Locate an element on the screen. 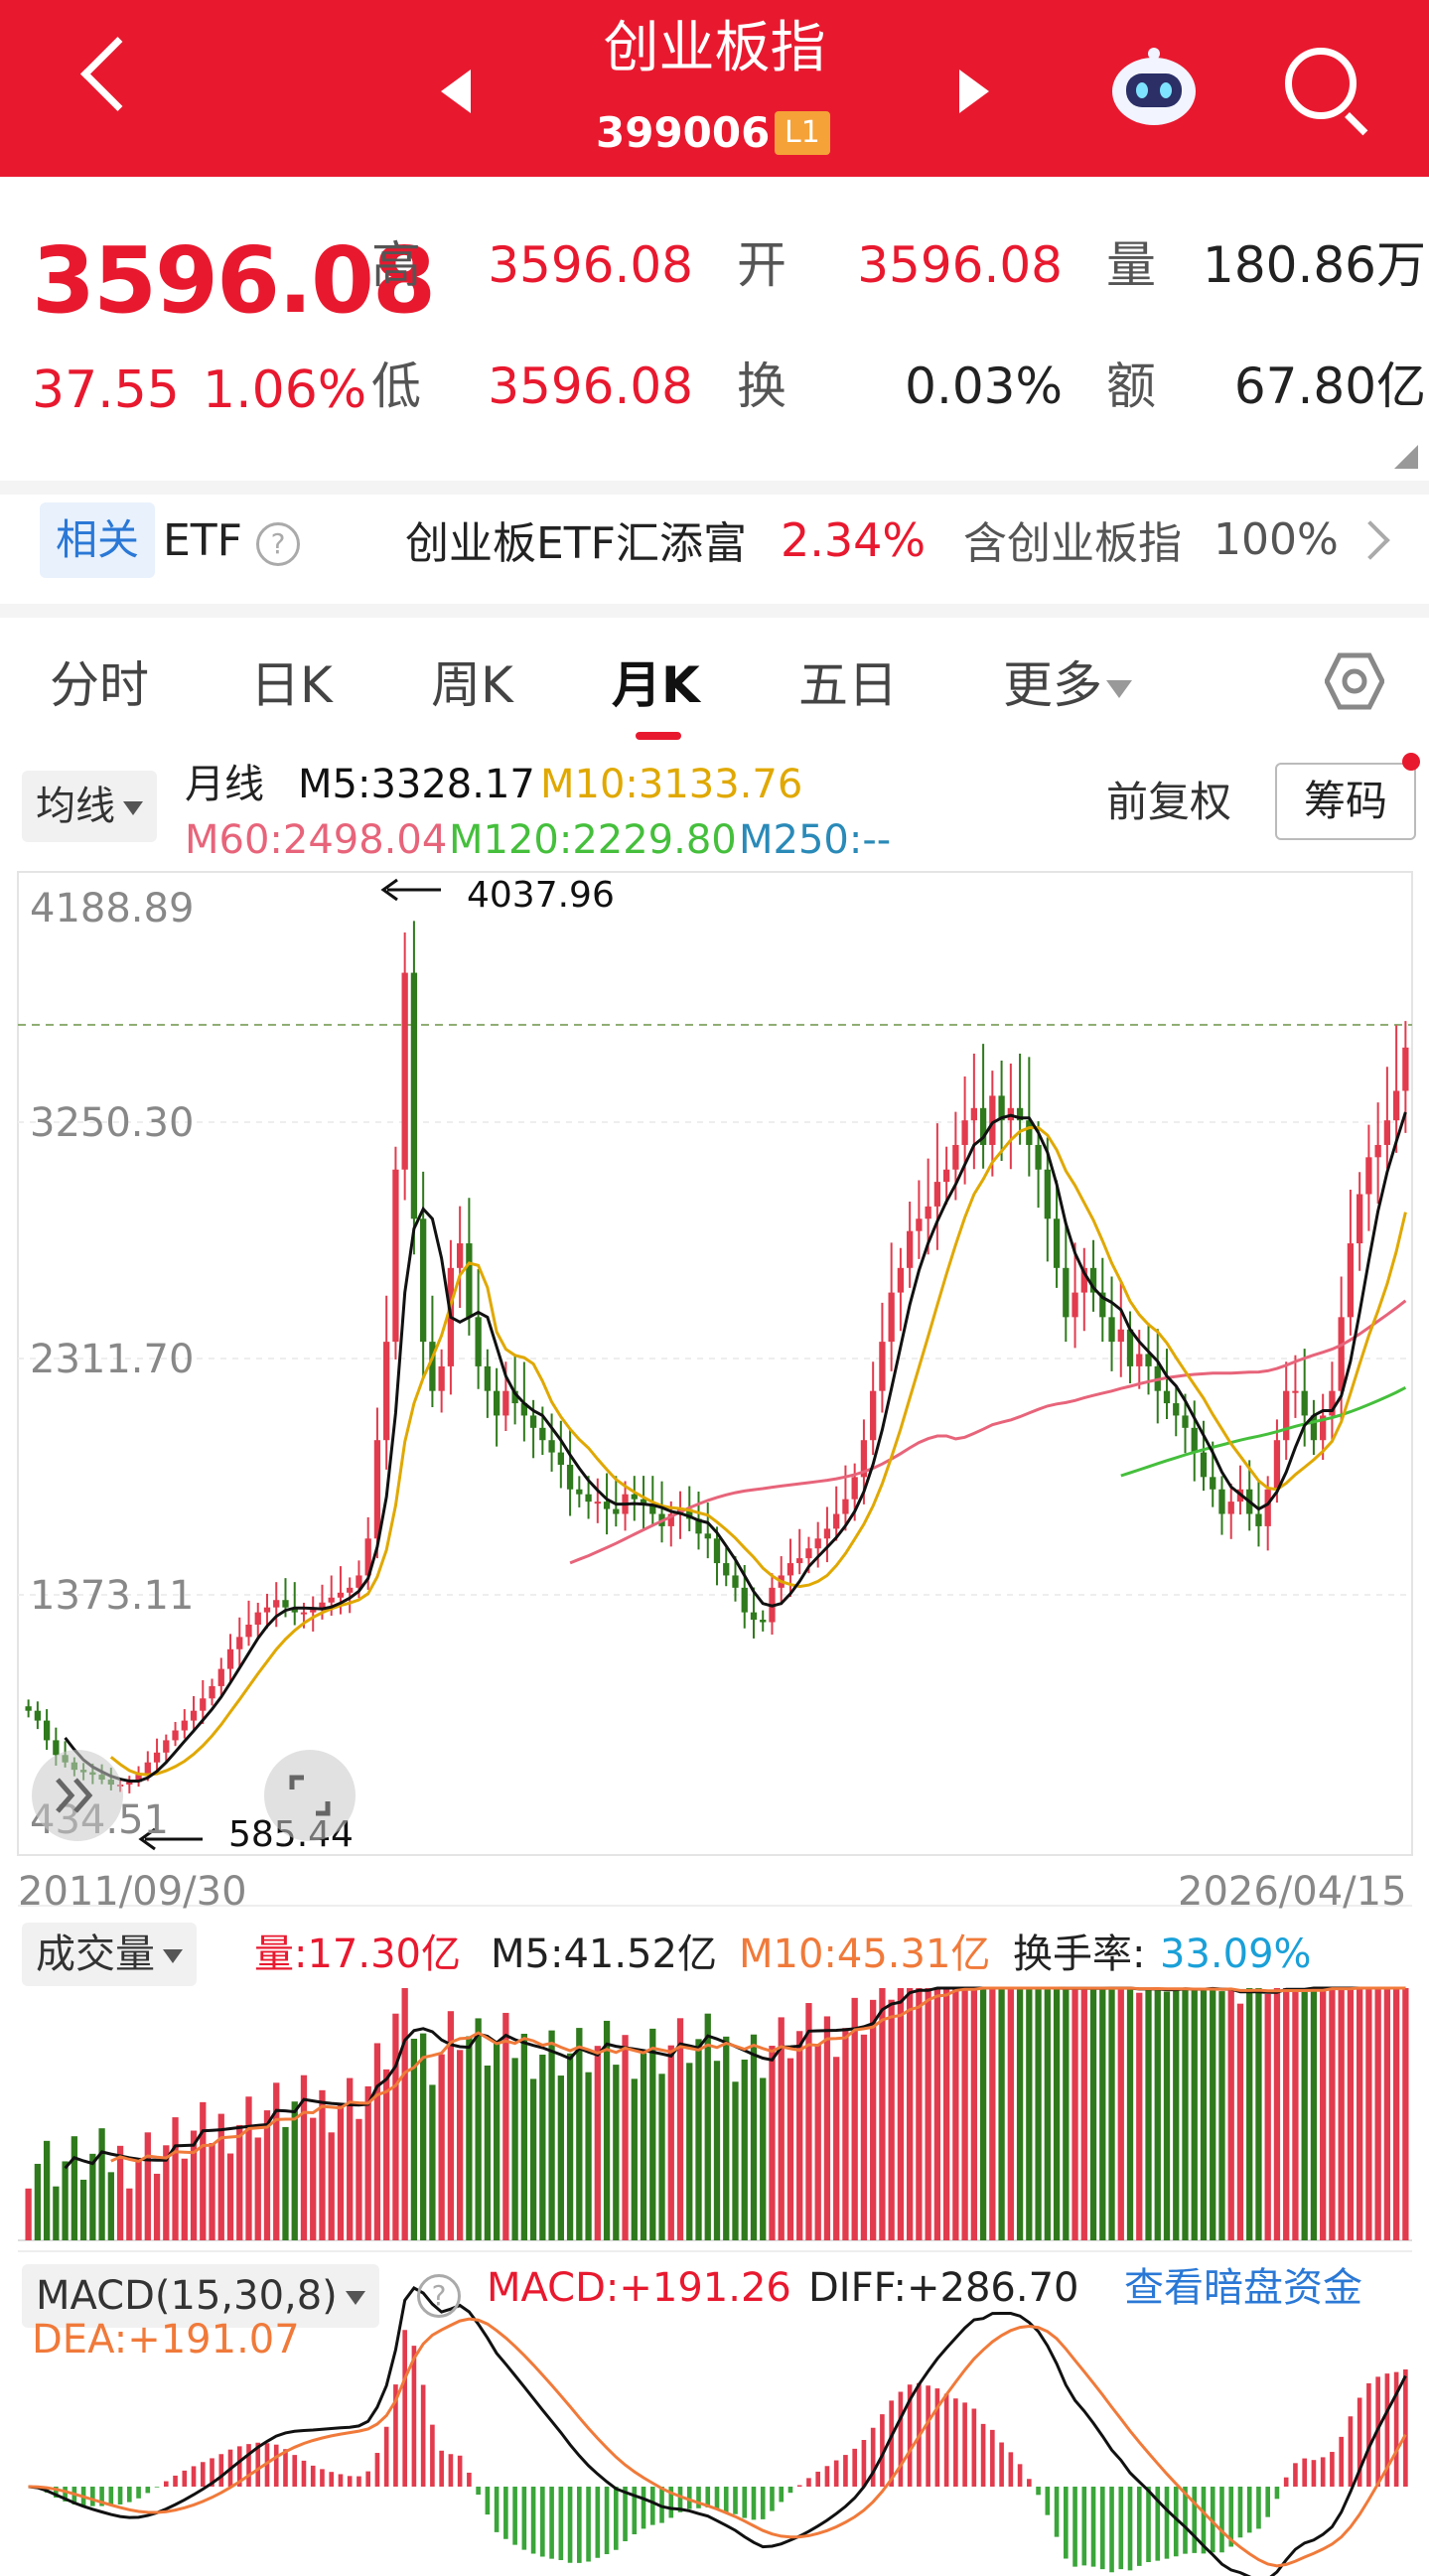  robot-assistant-icon is located at coordinates (1154, 86).